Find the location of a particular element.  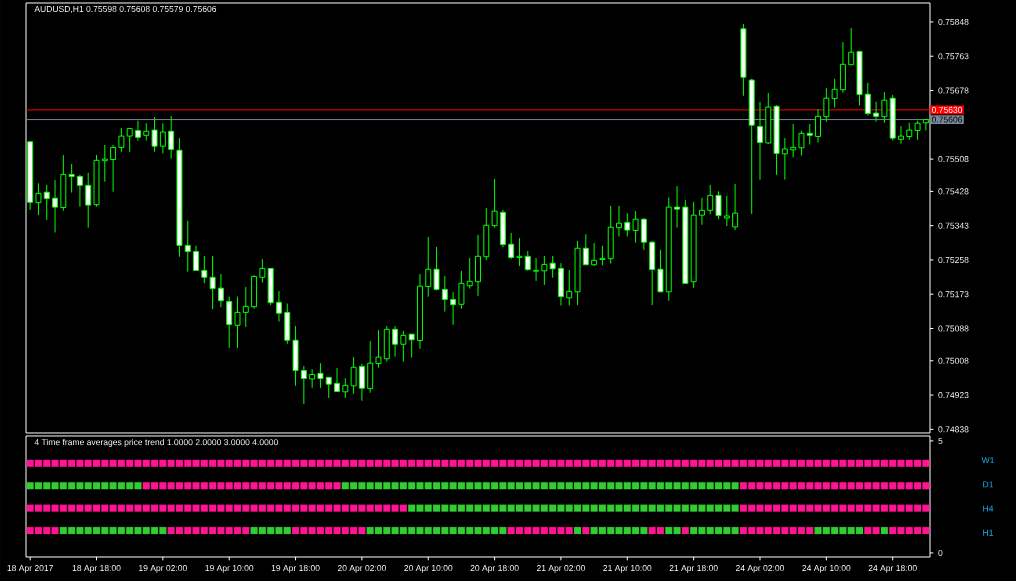

ref-line-label: 0.75630 is located at coordinates (947, 109).